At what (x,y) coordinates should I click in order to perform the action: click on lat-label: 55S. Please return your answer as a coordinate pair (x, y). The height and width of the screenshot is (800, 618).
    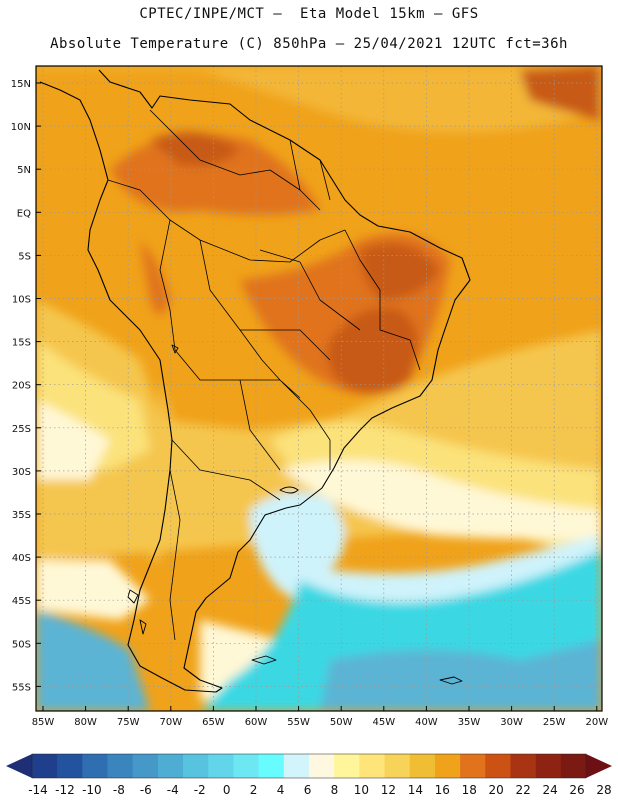
    Looking at the image, I should click on (21, 687).